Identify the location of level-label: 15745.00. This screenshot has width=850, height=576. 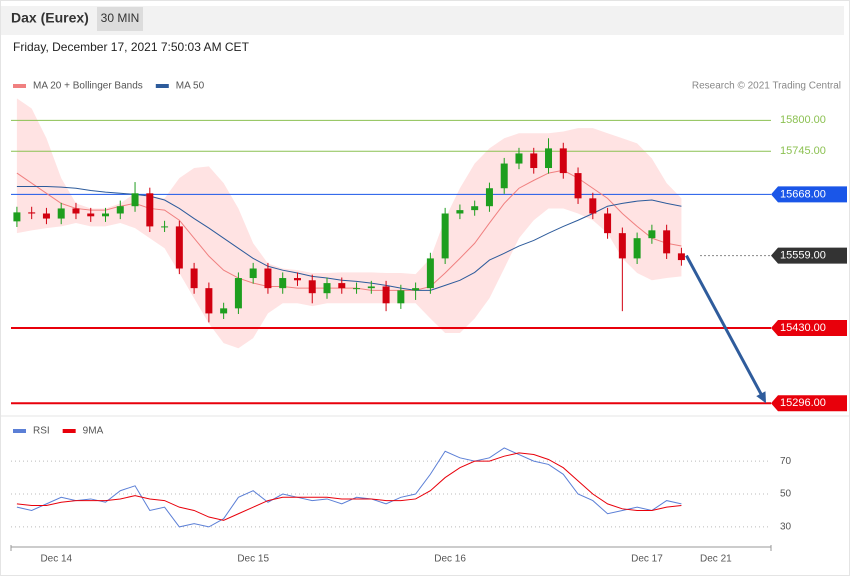
(803, 151).